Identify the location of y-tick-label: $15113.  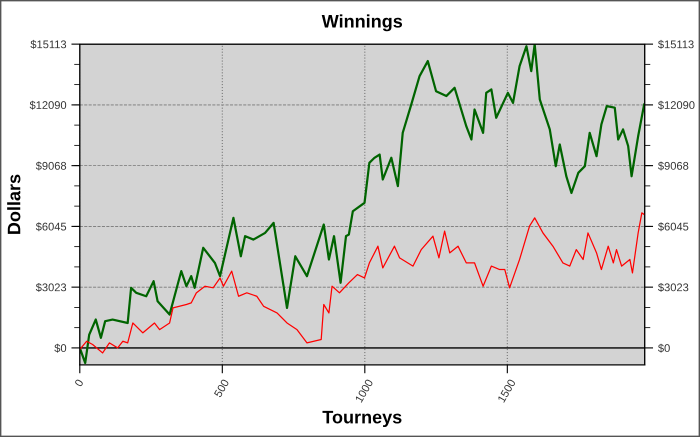
(48, 44).